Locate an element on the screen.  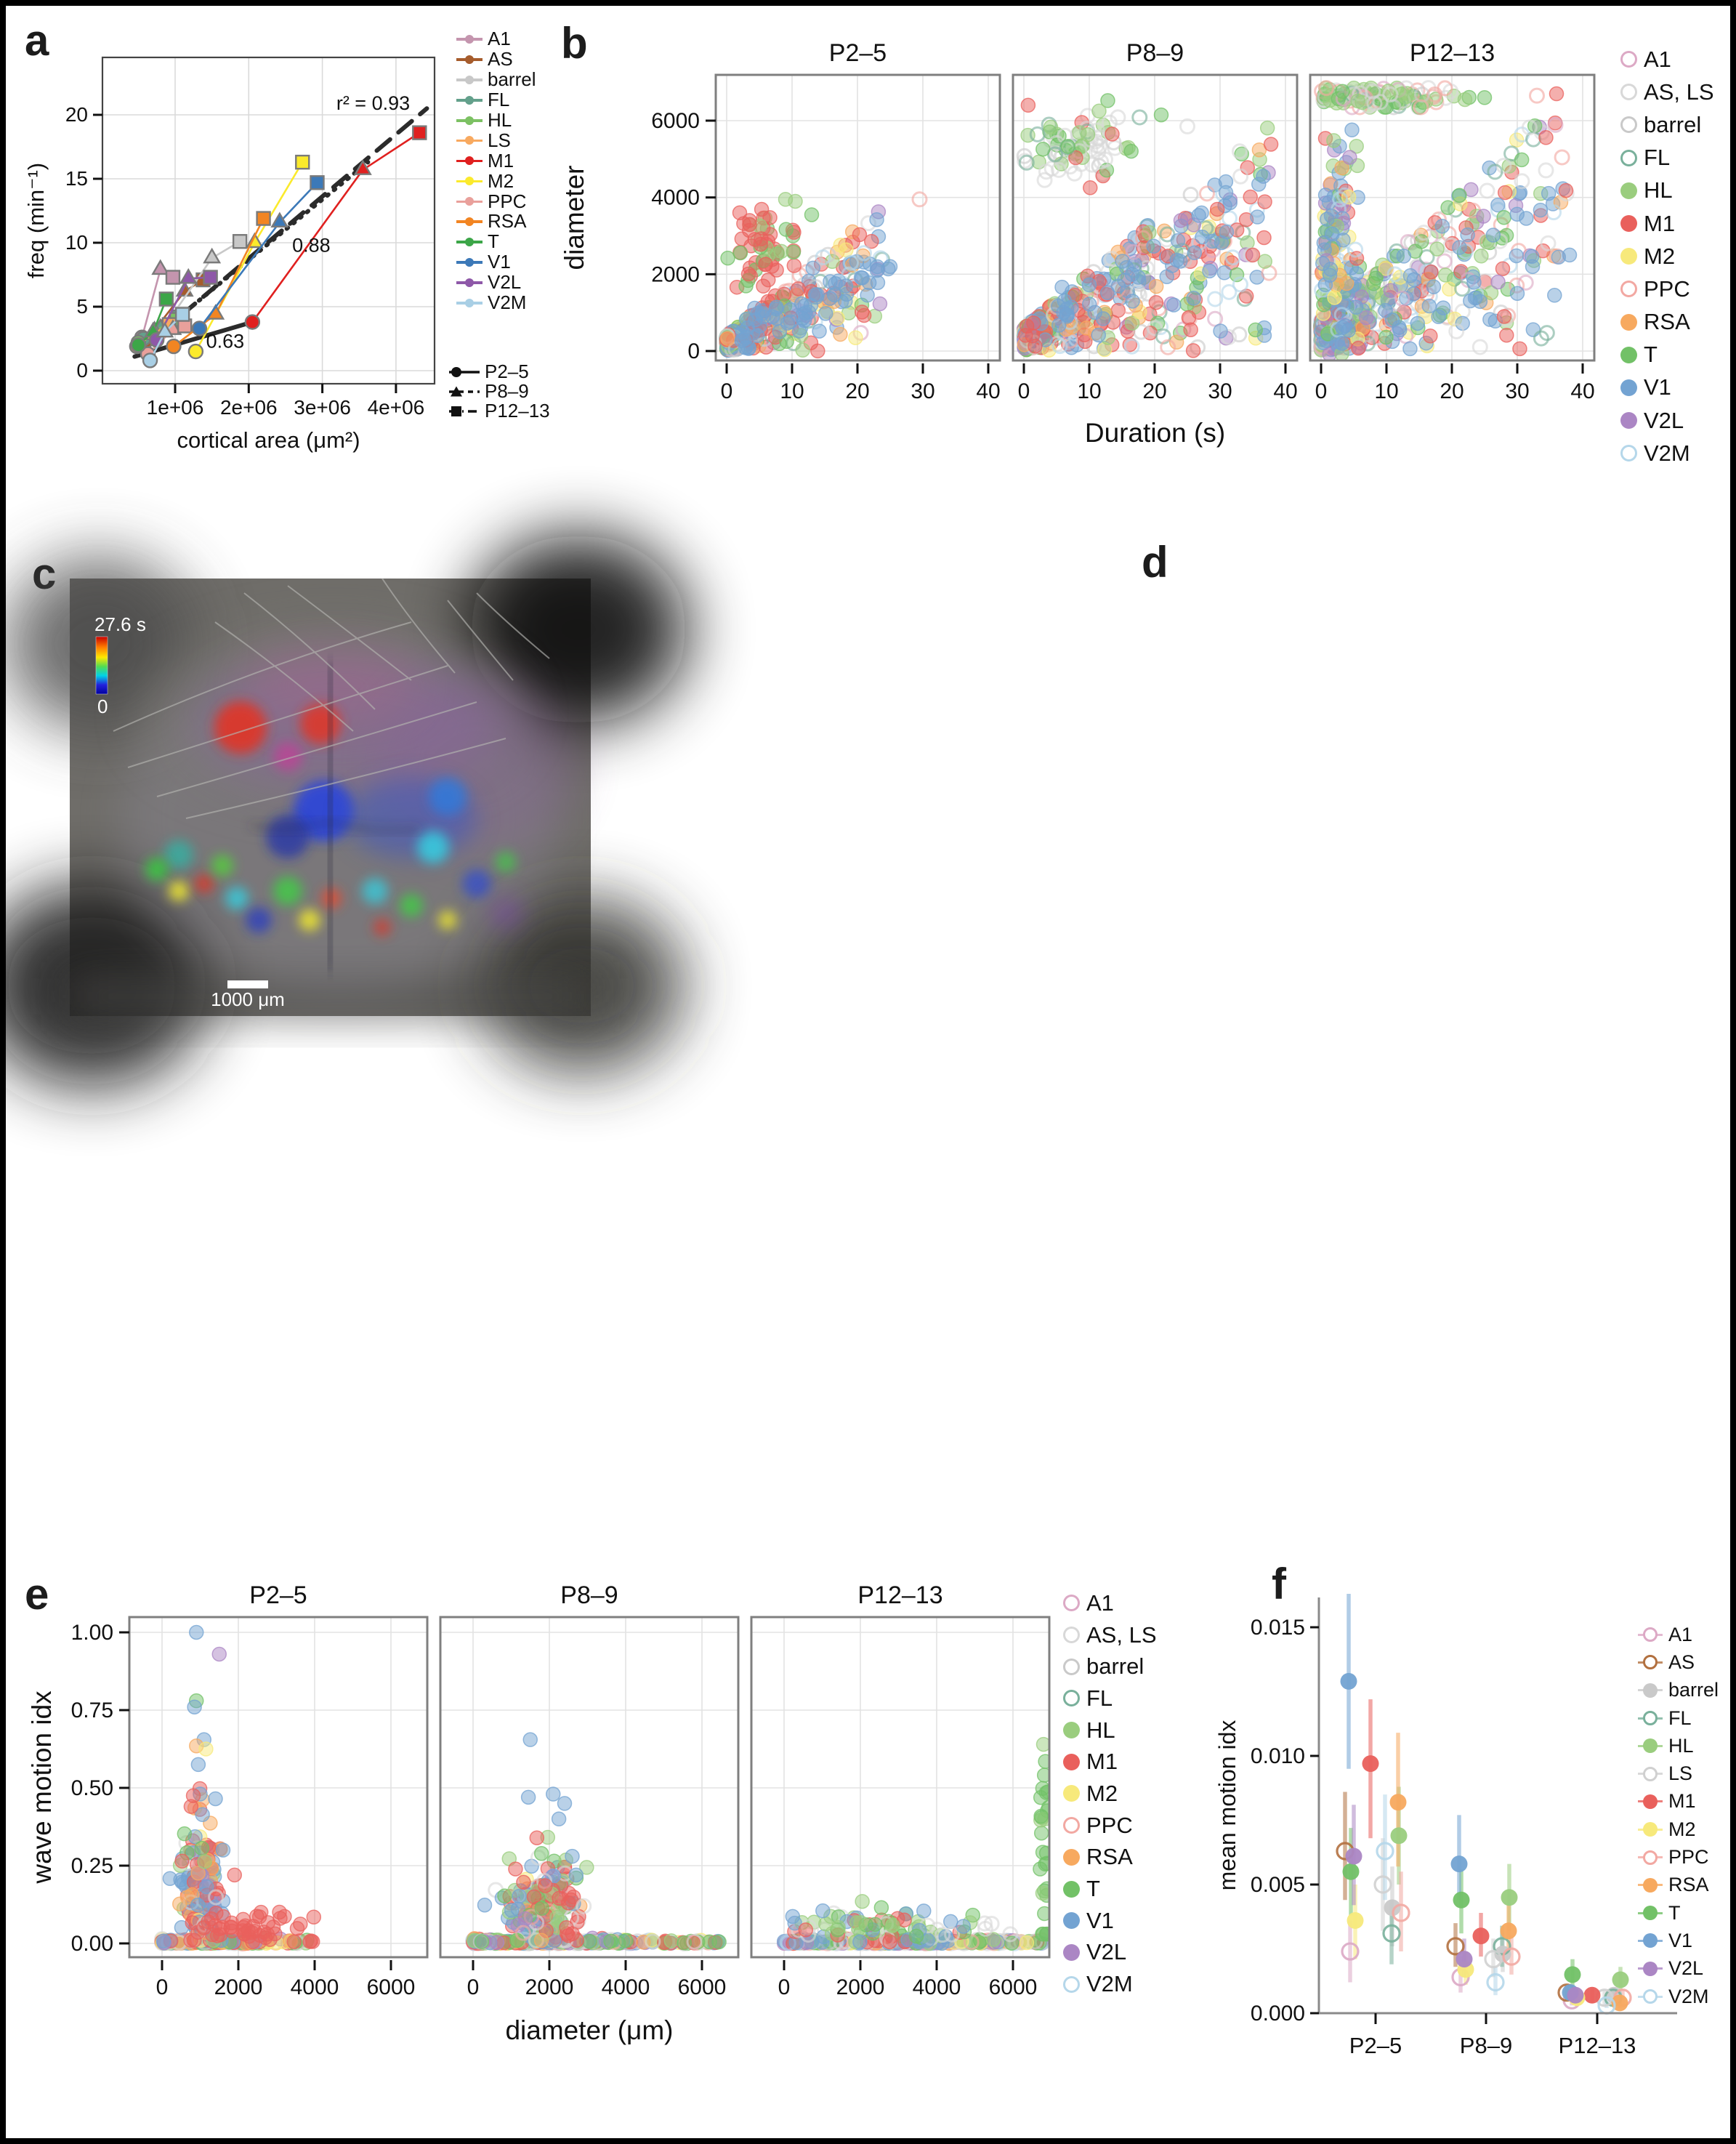
x-tick-label: 10 is located at coordinates (1386, 391).